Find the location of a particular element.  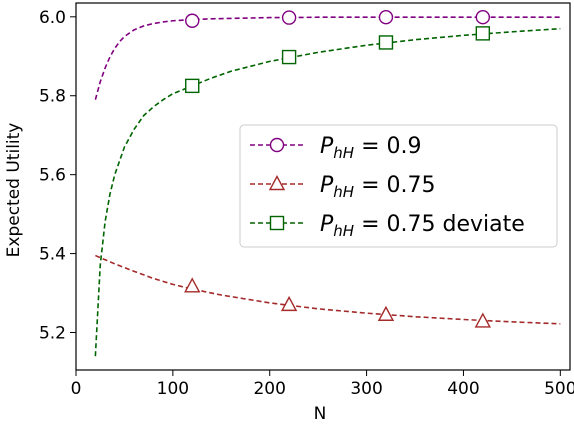

x-axis: 0 100 200 300 400 500 is located at coordinates (322, 384).